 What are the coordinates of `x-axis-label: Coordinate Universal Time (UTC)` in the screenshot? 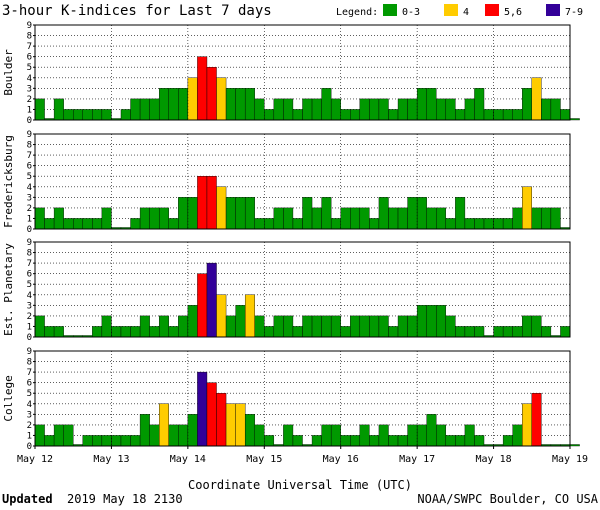 It's located at (300, 485).